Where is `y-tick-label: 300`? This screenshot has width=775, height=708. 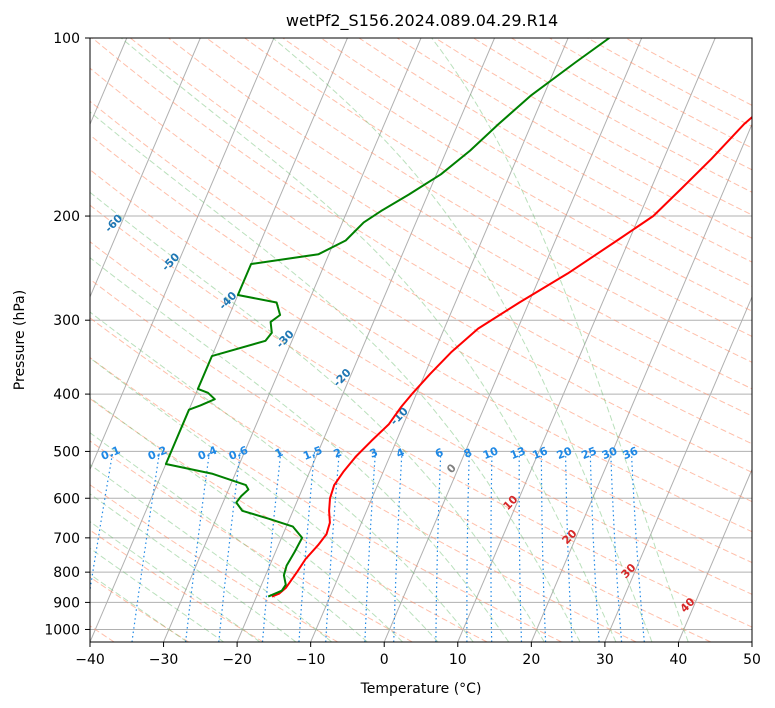 y-tick-label: 300 is located at coordinates (66, 321).